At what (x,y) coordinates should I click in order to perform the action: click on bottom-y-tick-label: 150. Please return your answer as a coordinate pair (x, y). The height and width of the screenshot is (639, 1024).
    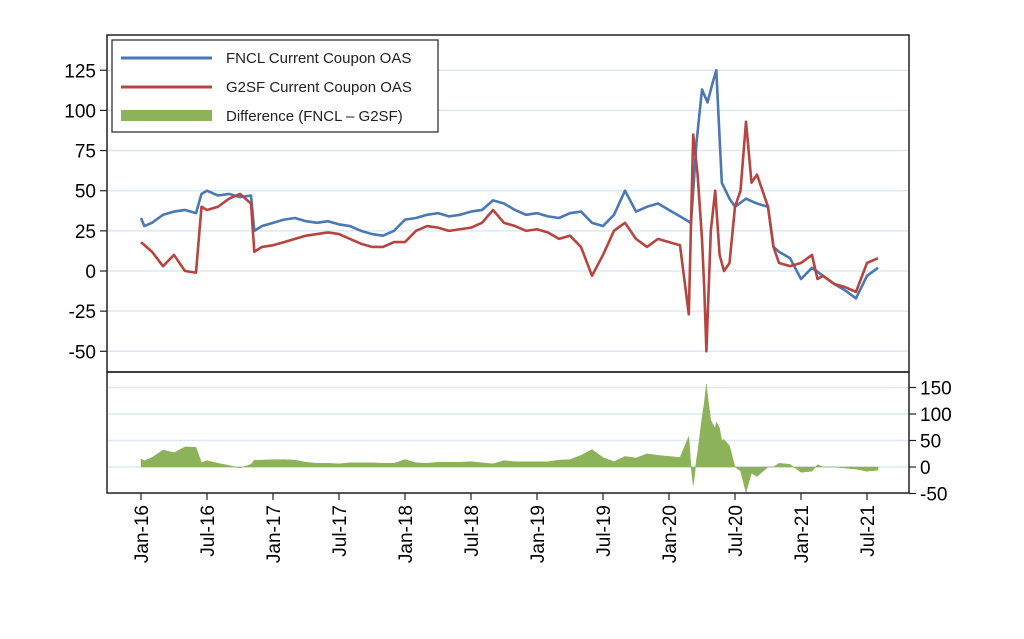
    Looking at the image, I should click on (936, 389).